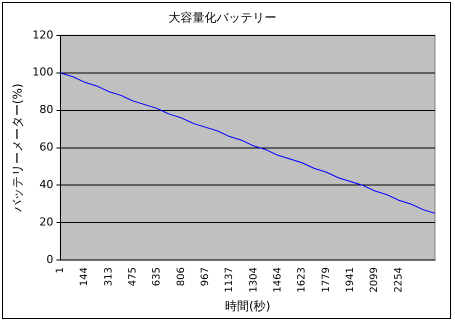 Image resolution: width=455 pixels, height=323 pixels. What do you see at coordinates (46, 222) in the screenshot?
I see `y-tick-label: 20` at bounding box center [46, 222].